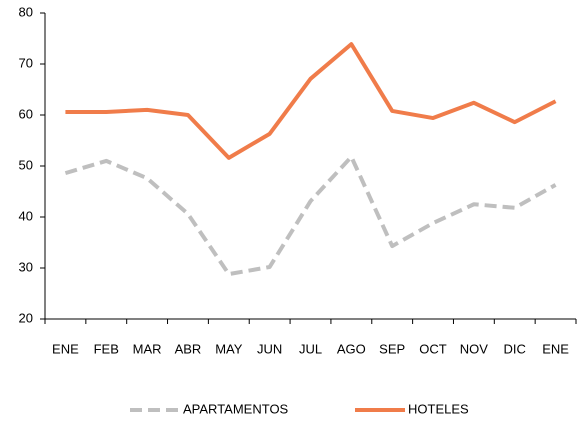  What do you see at coordinates (26, 62) in the screenshot?
I see `y-tick-label: 70` at bounding box center [26, 62].